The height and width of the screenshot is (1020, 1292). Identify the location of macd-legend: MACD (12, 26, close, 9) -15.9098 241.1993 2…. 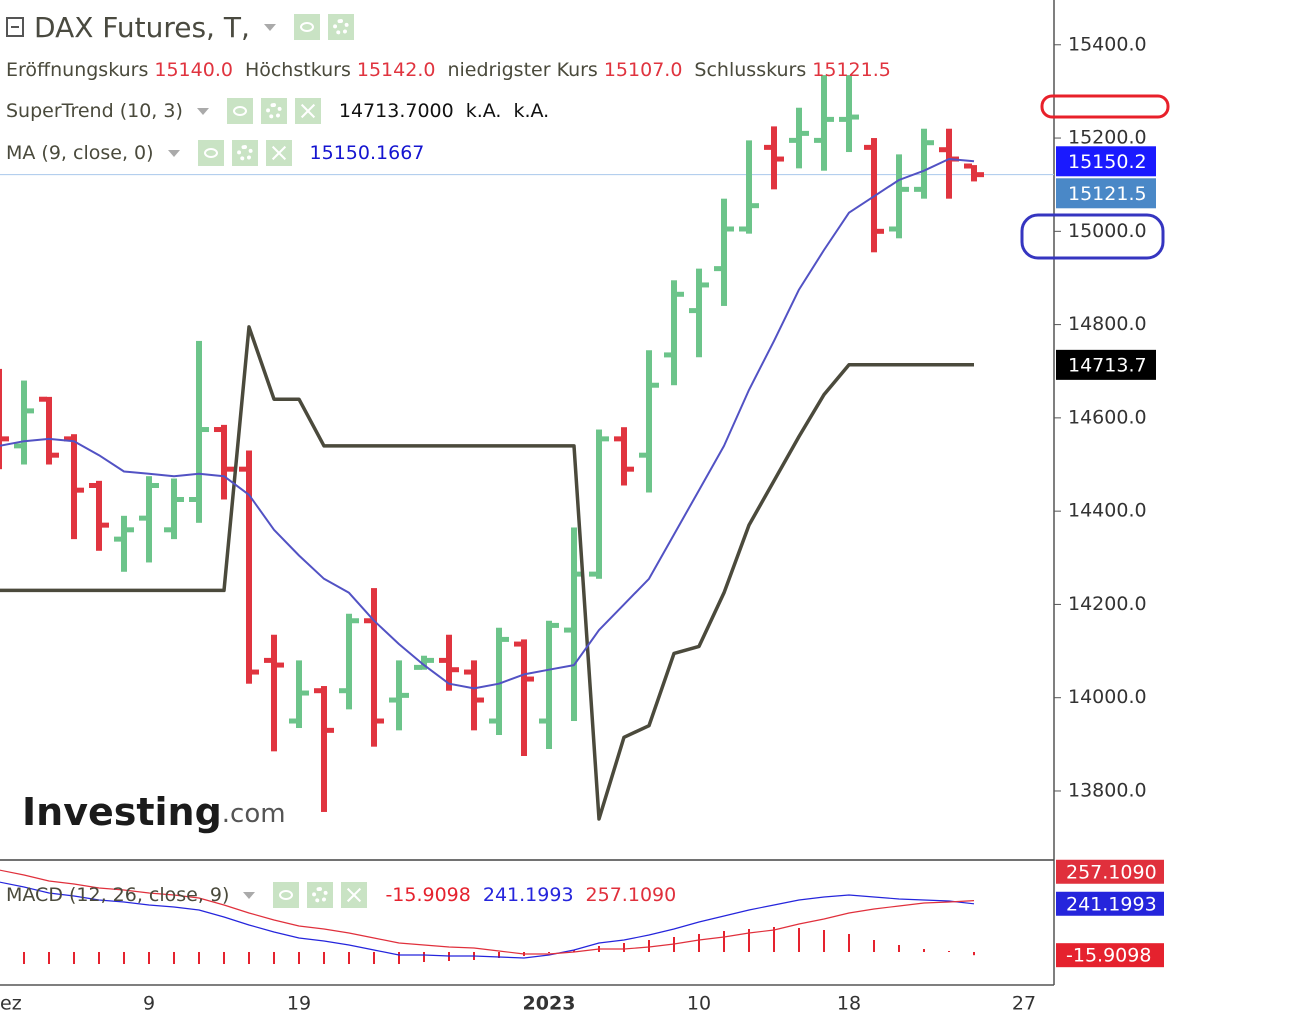
(347, 895).